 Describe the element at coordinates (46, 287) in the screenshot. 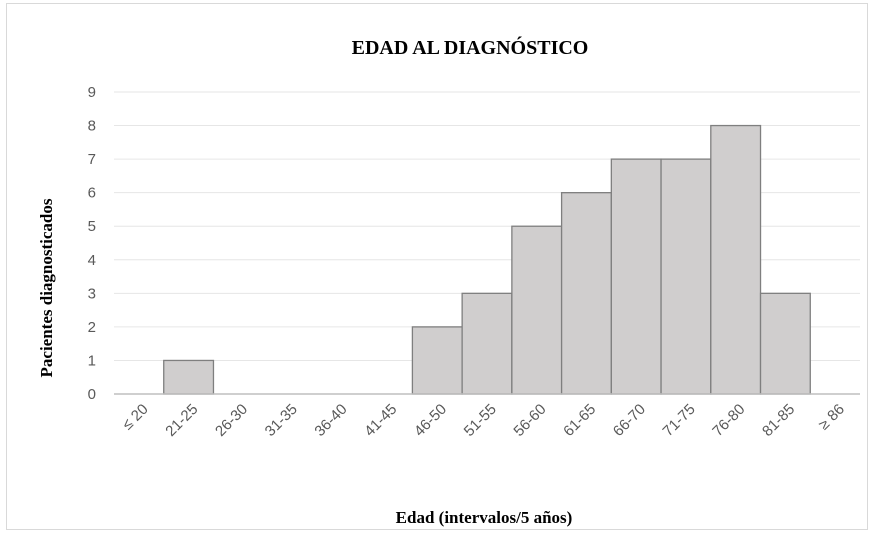

I see `y-axis-title: Pacientes diagnosticados` at that location.